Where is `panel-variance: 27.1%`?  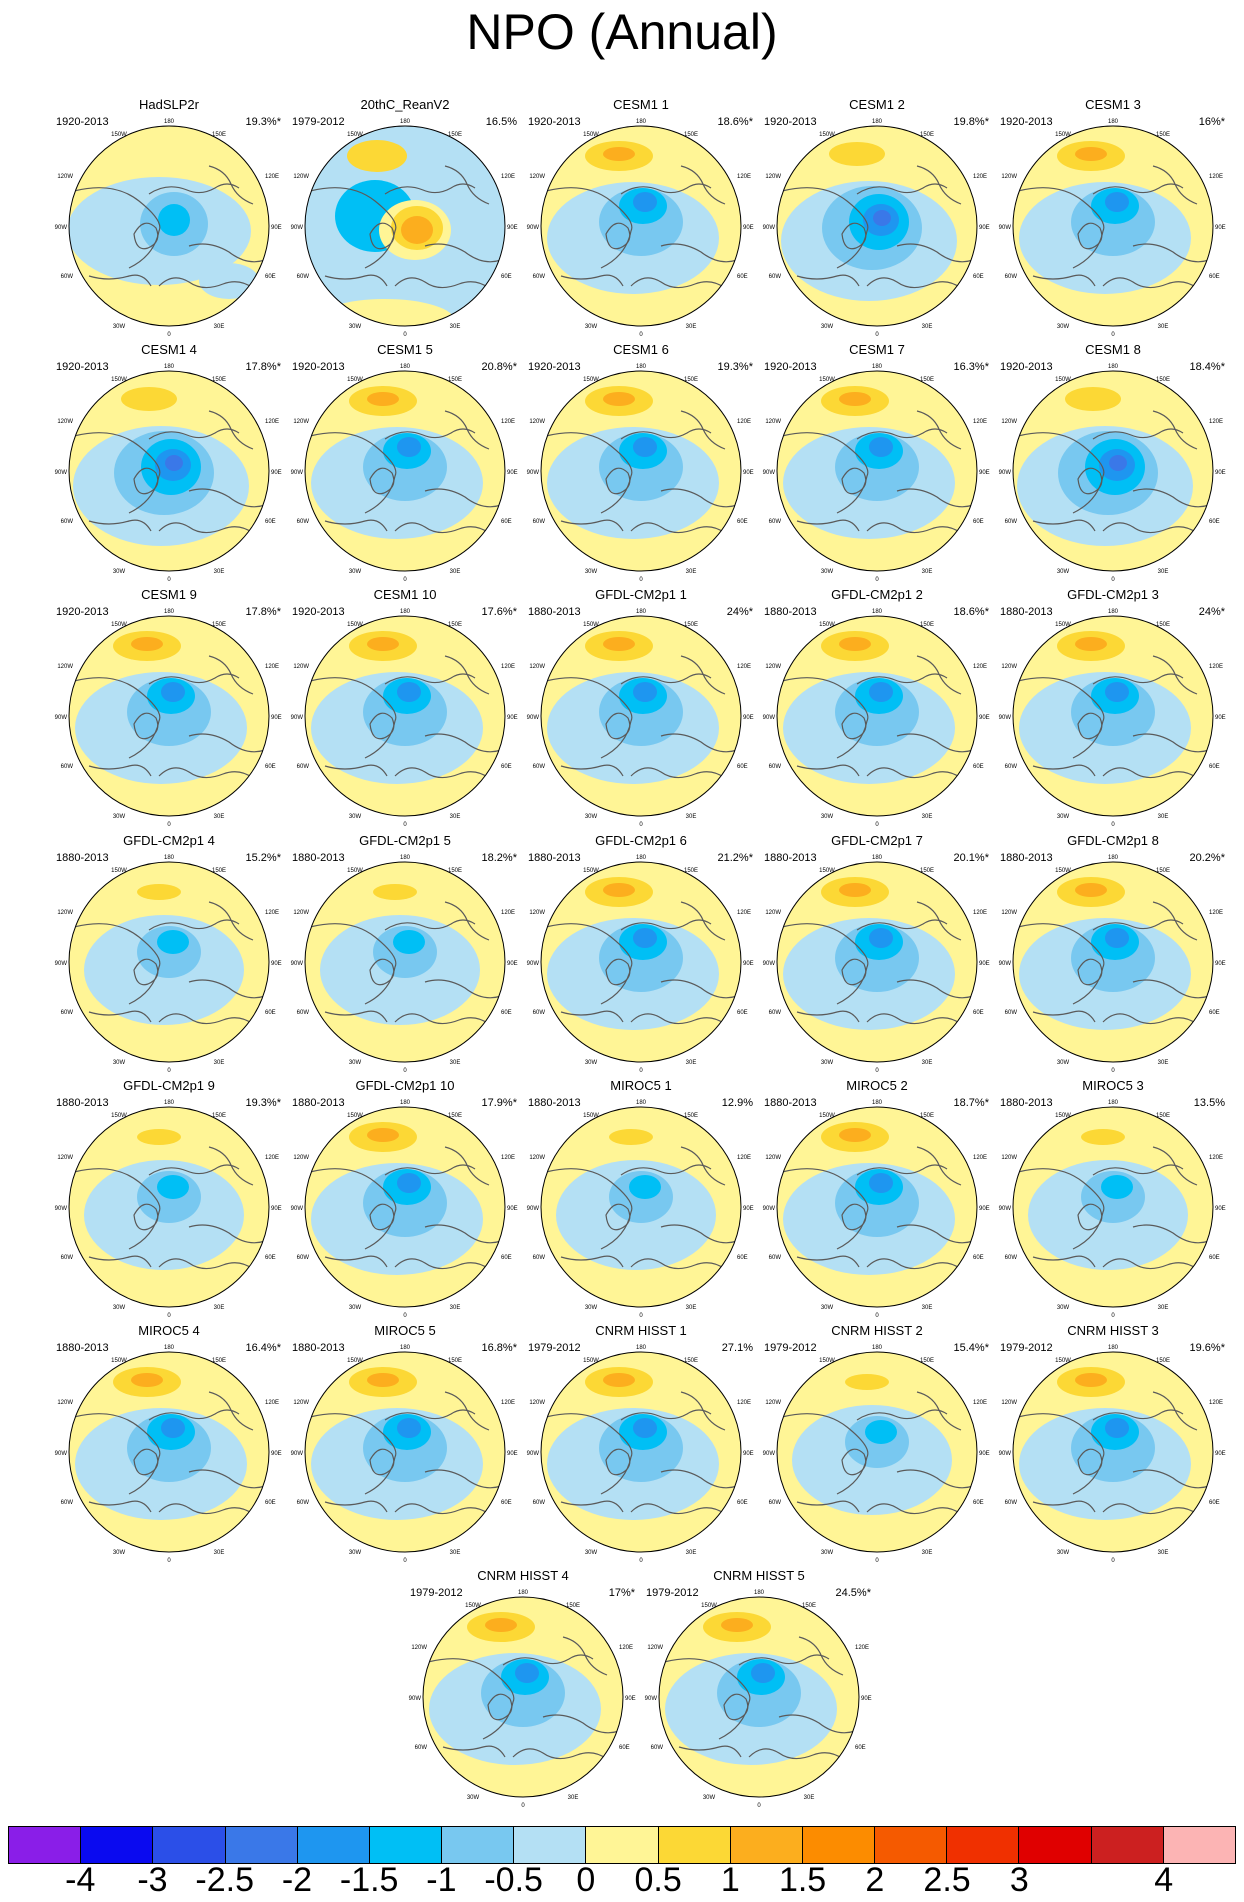 panel-variance: 27.1% is located at coordinates (737, 1348).